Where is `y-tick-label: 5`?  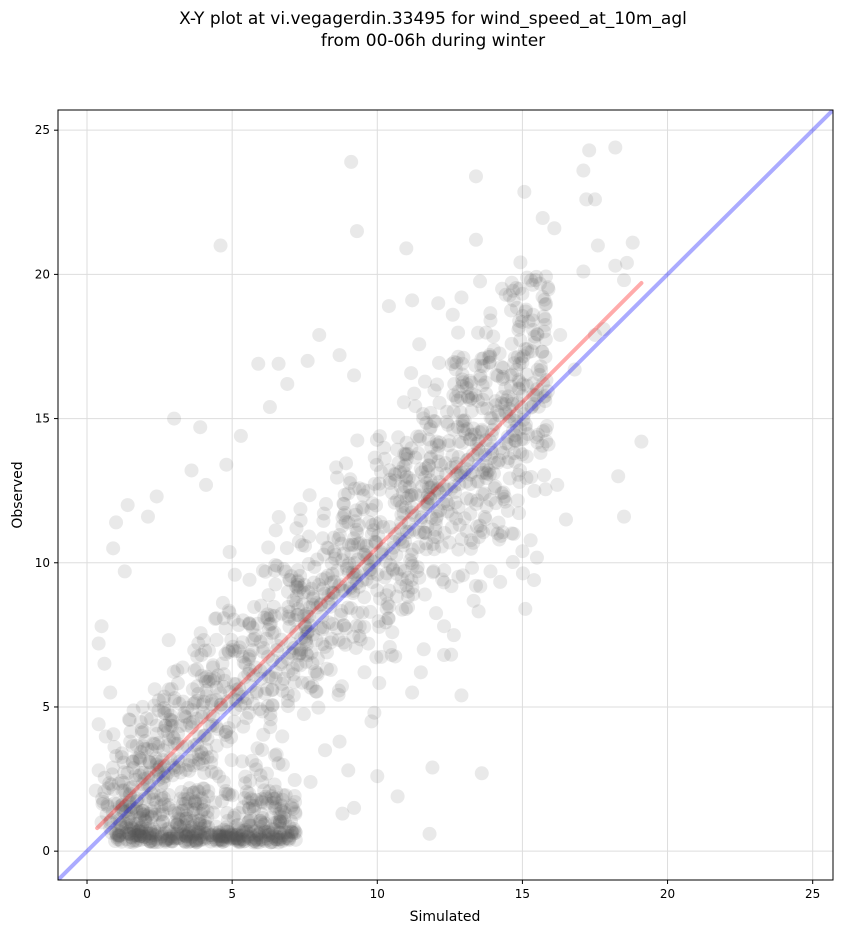
y-tick-label: 5 is located at coordinates (46, 707).